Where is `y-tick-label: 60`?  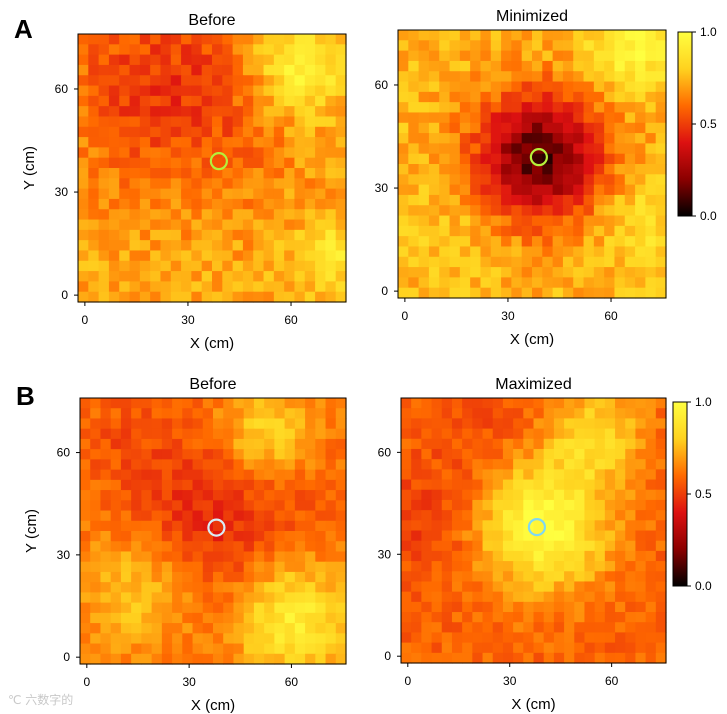
y-tick-label: 60 is located at coordinates (382, 85).